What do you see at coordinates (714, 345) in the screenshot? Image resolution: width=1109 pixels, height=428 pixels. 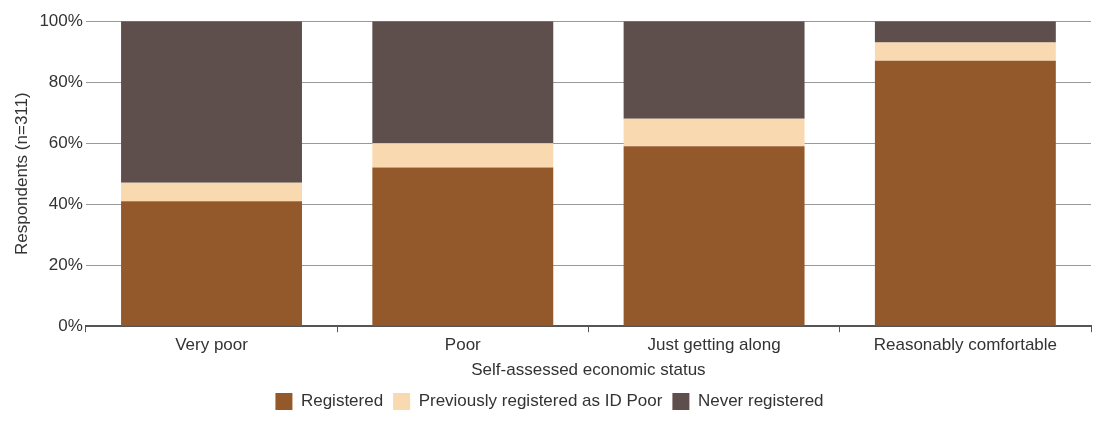 I see `x-tick-label: Just getting along` at bounding box center [714, 345].